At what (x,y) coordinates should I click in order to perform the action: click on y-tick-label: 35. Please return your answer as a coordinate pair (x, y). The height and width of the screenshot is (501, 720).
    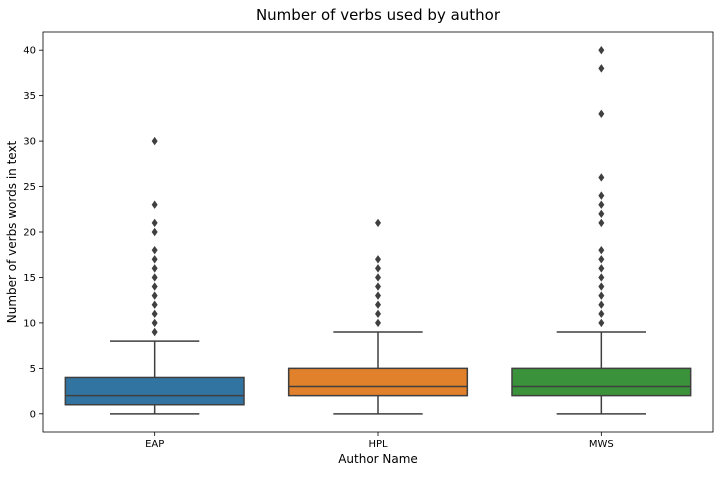
    Looking at the image, I should click on (29, 96).